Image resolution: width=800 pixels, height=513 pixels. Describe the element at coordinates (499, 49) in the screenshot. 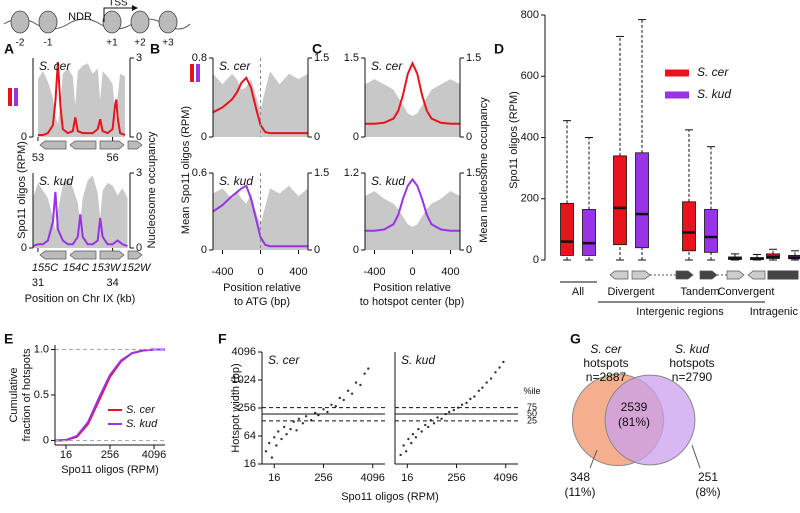

I see `panel-label: D` at that location.